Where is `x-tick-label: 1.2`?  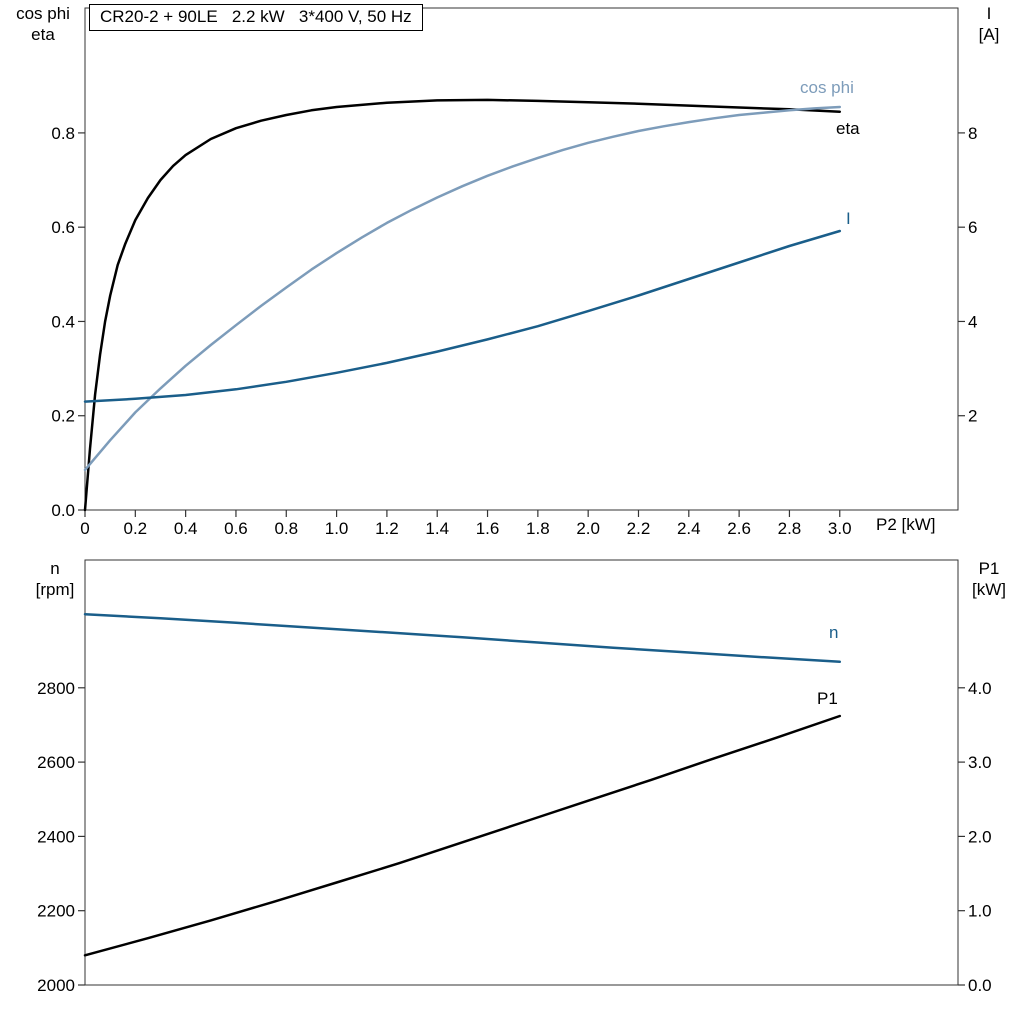 x-tick-label: 1.2 is located at coordinates (387, 528).